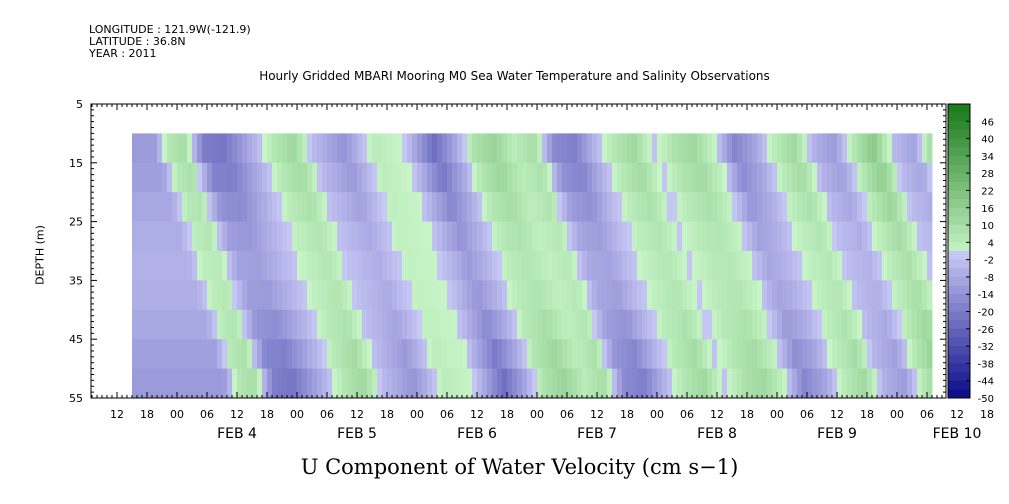 This screenshot has height=504, width=1009. What do you see at coordinates (987, 174) in the screenshot?
I see `colorbar-label: 28` at bounding box center [987, 174].